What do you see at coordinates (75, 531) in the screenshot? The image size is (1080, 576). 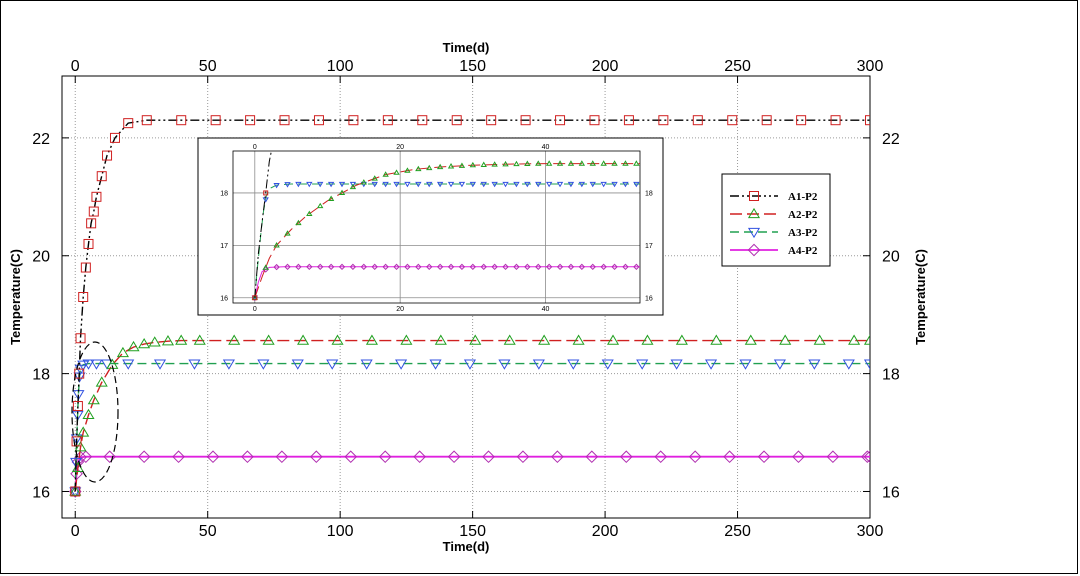 I see `x-tick-label-bottom: 0` at bounding box center [75, 531].